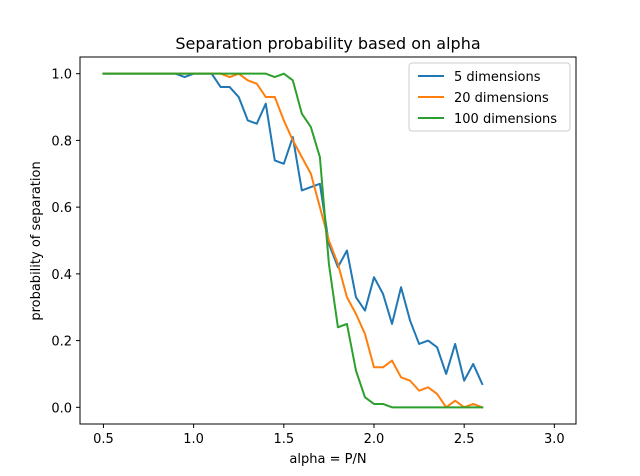  I want to click on legend-label-3: 100 dimensions, so click(505, 119).